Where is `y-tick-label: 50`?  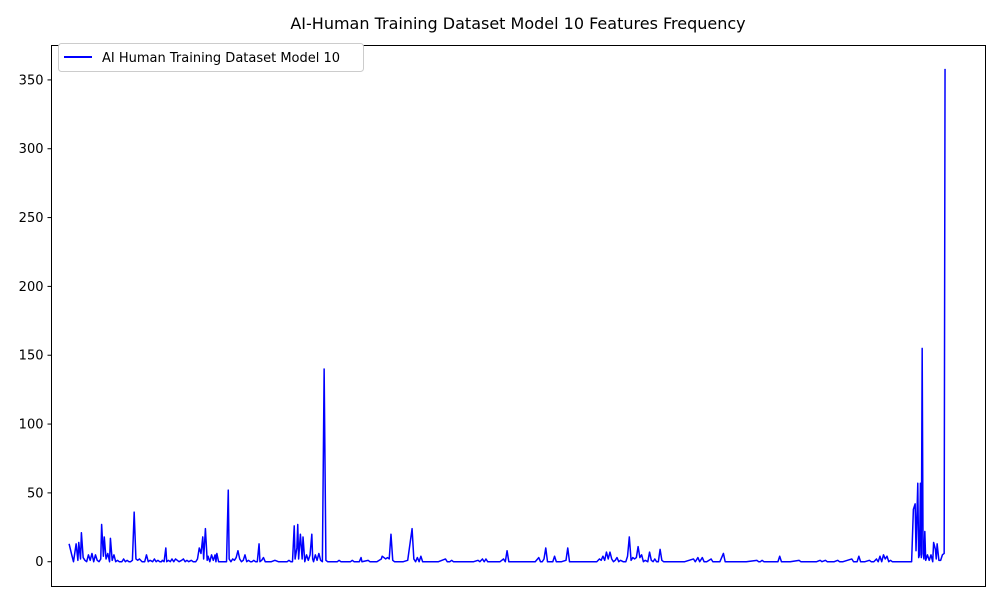 y-tick-label: 50 is located at coordinates (35, 493).